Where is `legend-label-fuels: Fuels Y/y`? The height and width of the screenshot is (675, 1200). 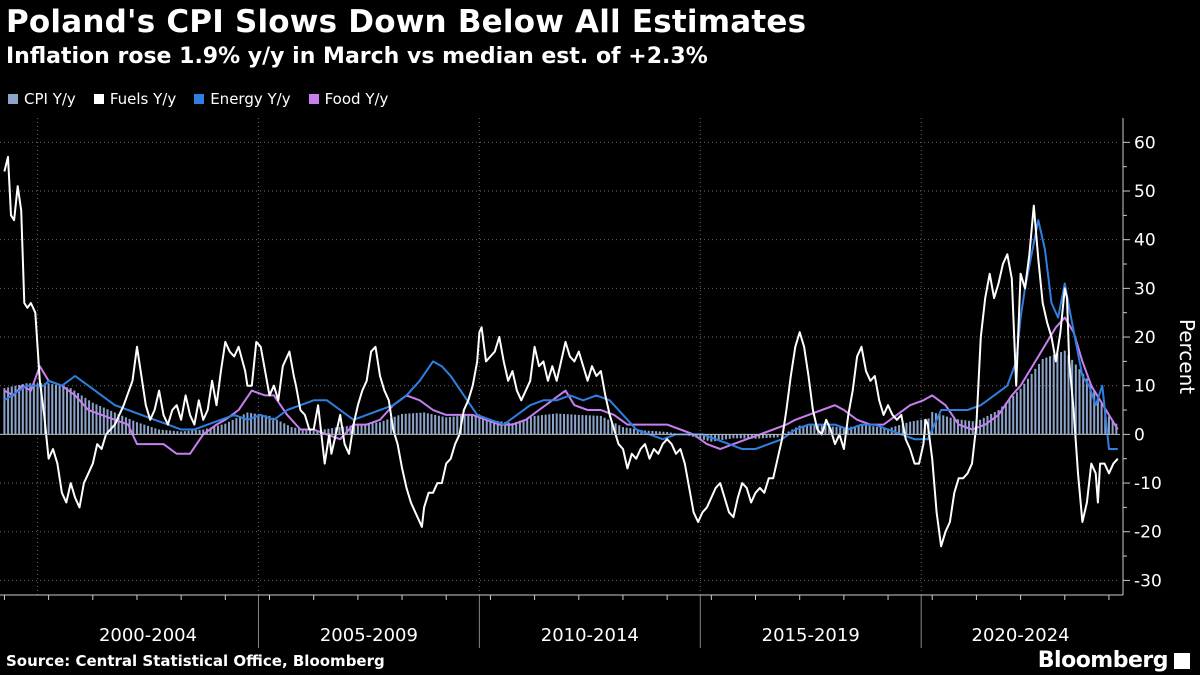 legend-label-fuels: Fuels Y/y is located at coordinates (143, 99).